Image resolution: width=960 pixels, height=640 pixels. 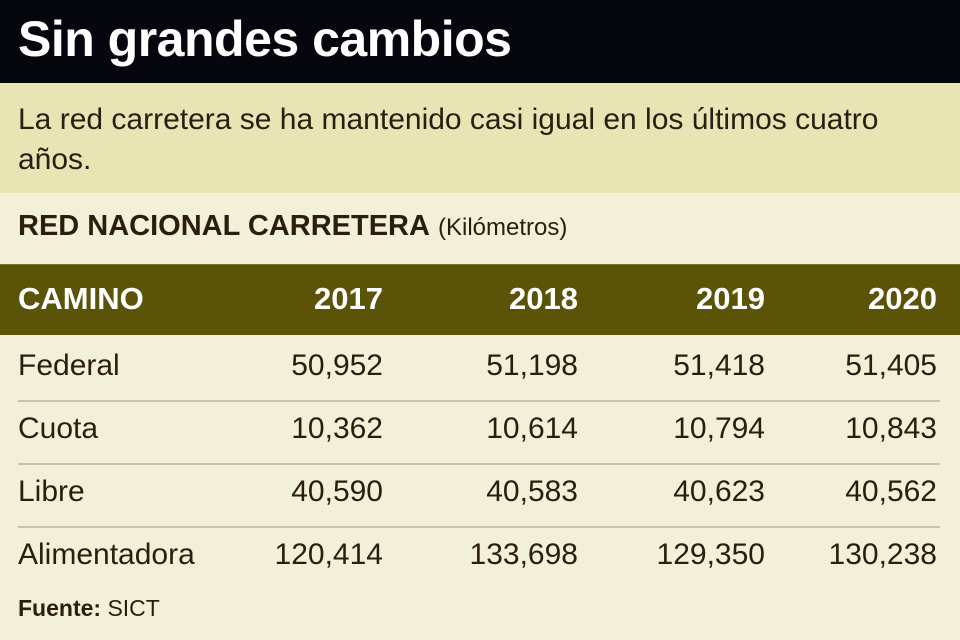 What do you see at coordinates (58, 428) in the screenshot?
I see `row-label-cuota: Cuota` at bounding box center [58, 428].